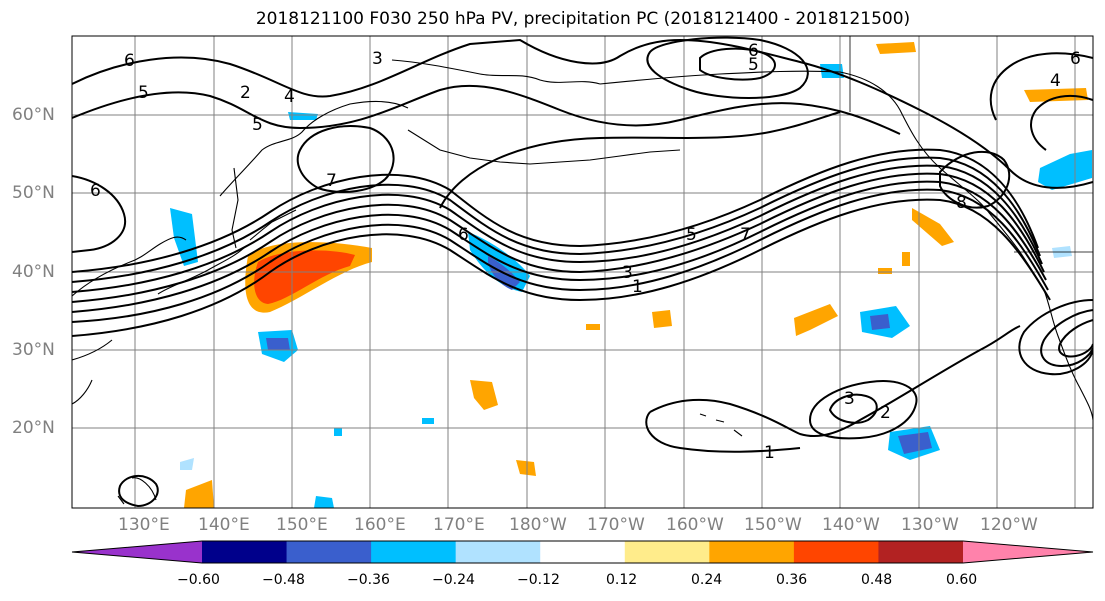 The height and width of the screenshot is (601, 1105). What do you see at coordinates (273, 225) in the screenshot?
I see `coast-kurils` at bounding box center [273, 225].